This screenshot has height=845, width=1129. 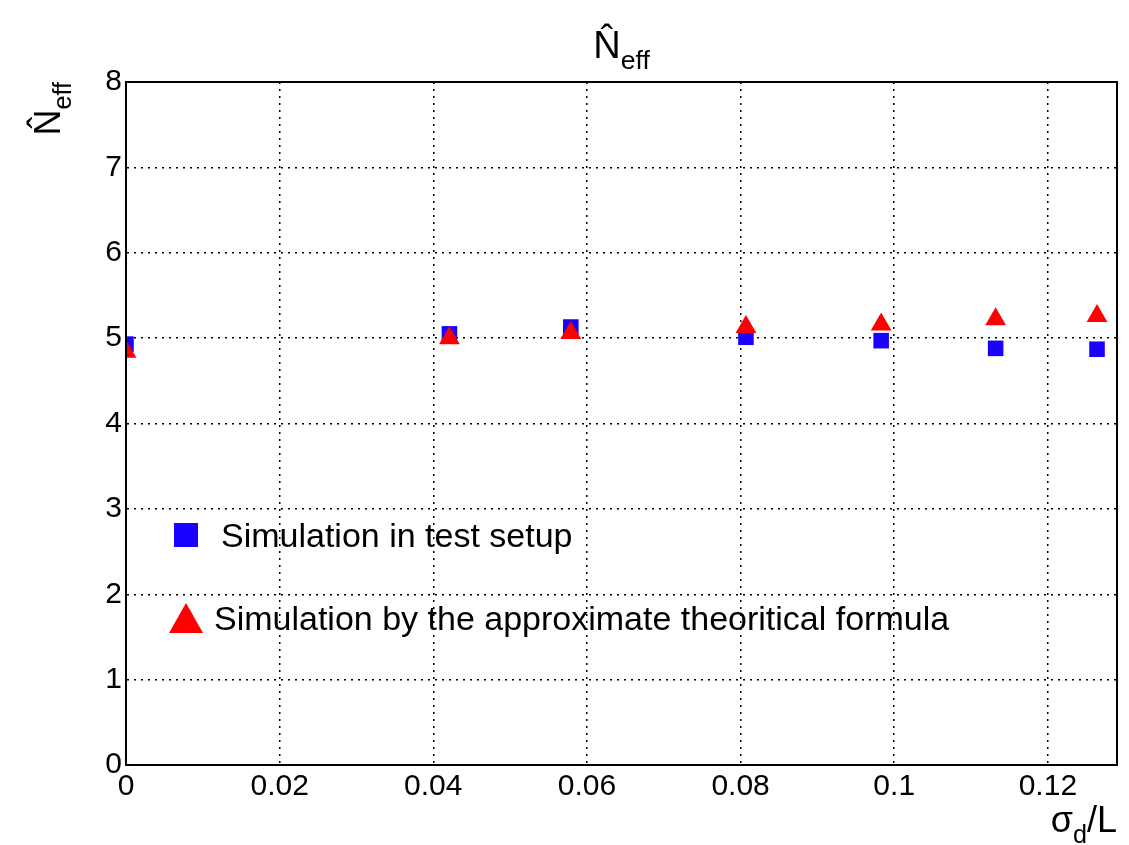 I want to click on x-tick-label: 0.04, so click(x=433, y=785).